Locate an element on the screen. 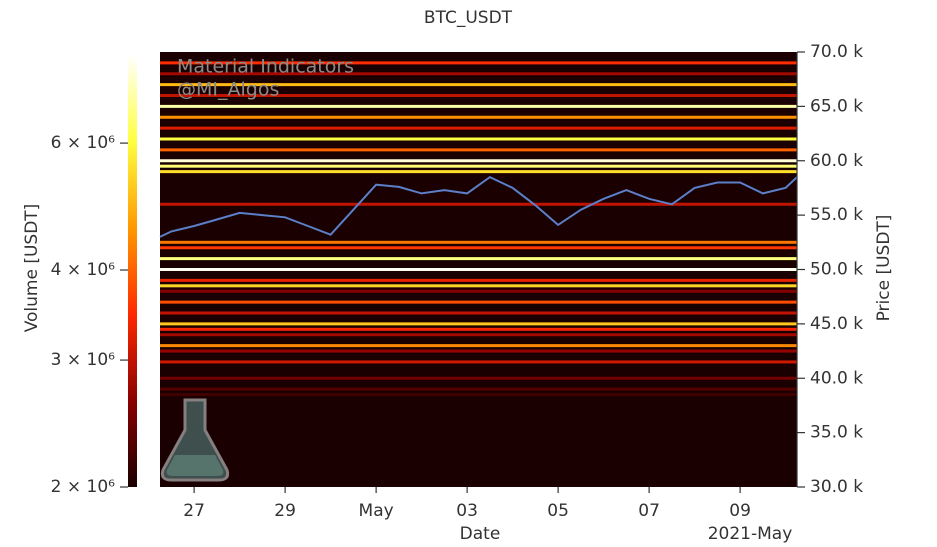  y-tick-label: 40.0 k is located at coordinates (836, 378).